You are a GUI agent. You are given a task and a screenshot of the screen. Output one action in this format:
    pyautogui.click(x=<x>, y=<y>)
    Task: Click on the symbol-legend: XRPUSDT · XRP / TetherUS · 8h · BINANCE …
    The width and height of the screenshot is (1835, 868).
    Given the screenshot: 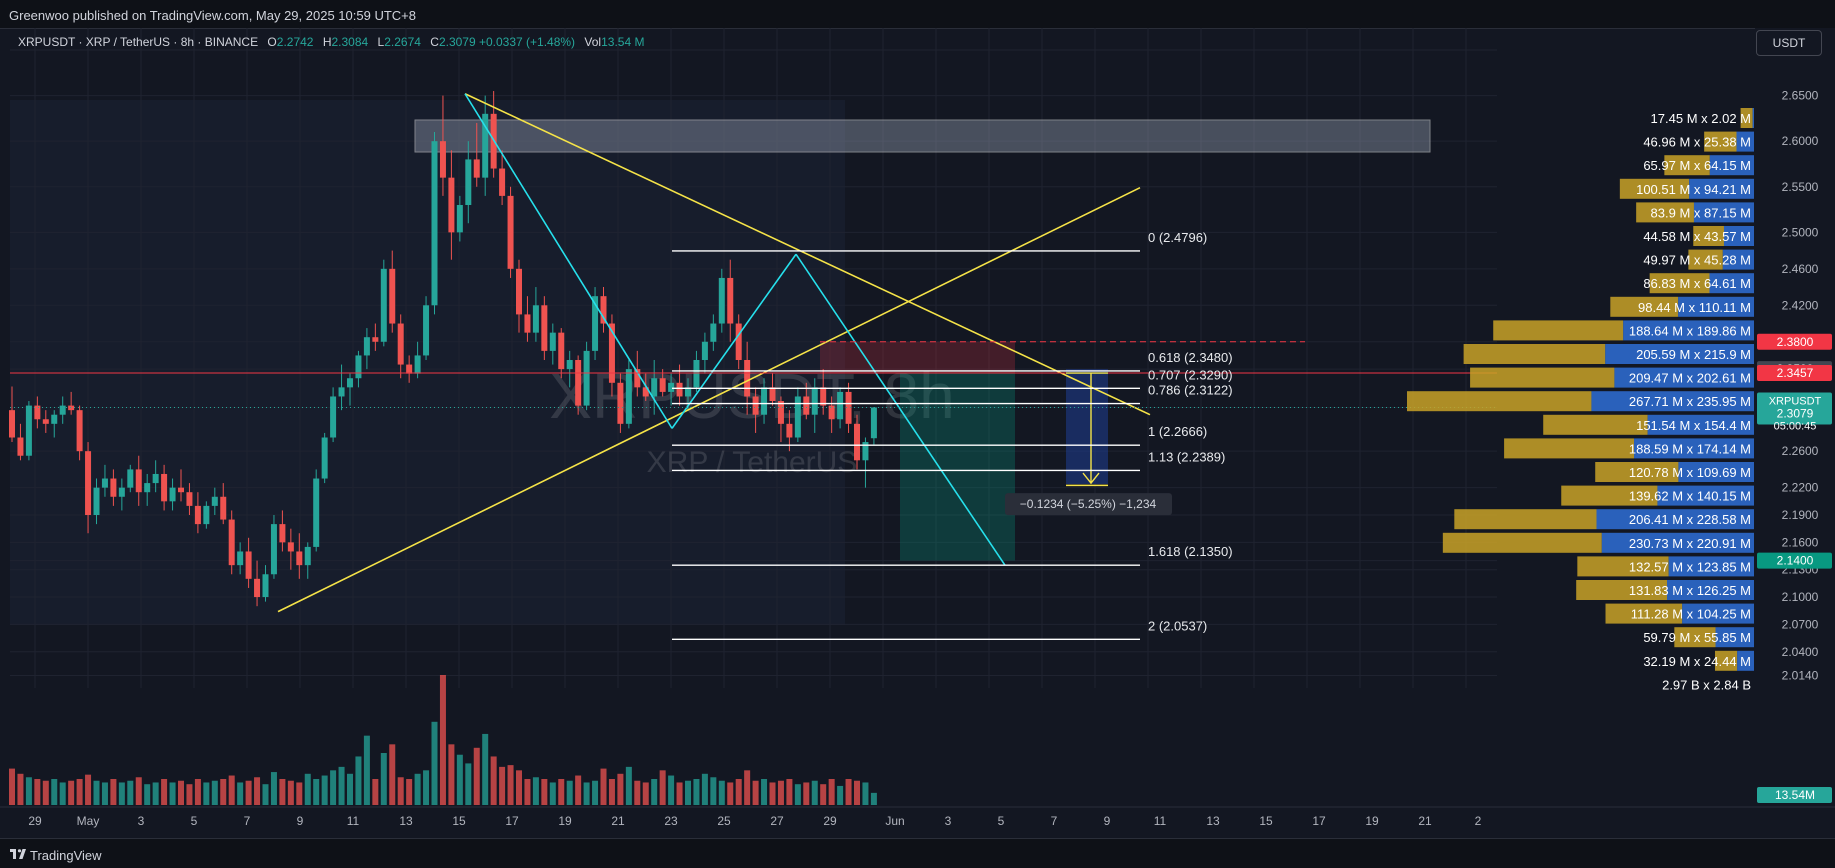 What is the action you would take?
    pyautogui.click(x=331, y=42)
    